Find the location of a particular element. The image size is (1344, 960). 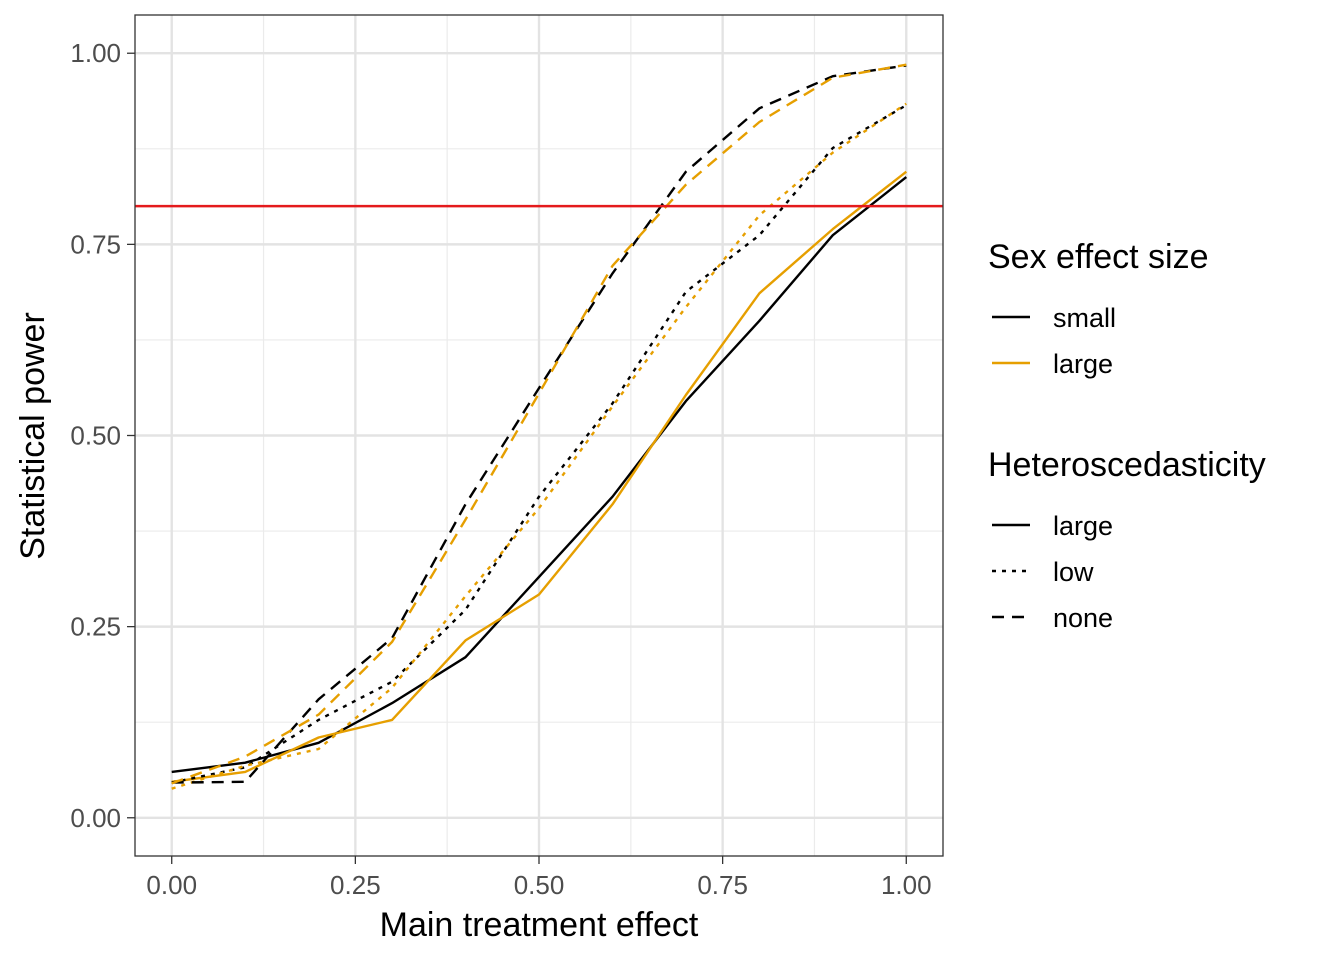

y-tick-label: 1.00 is located at coordinates (95, 53).